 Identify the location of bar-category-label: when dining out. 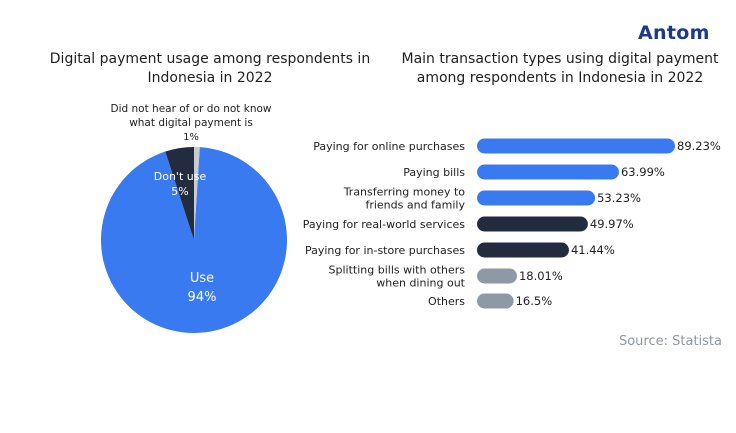
(420, 283).